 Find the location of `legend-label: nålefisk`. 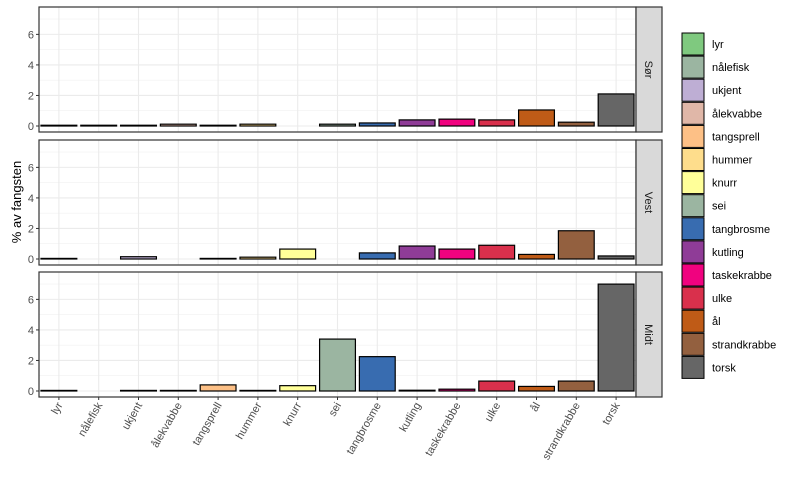

legend-label: nålefisk is located at coordinates (731, 68).